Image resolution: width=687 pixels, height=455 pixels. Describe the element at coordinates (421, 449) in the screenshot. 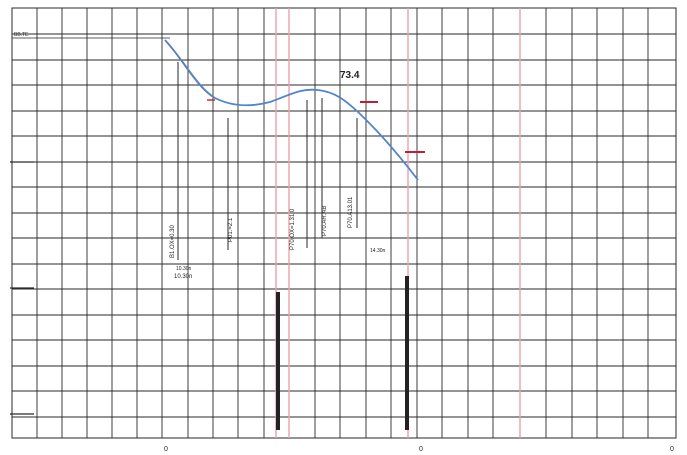

I see `x-tick-label-2: 0` at that location.